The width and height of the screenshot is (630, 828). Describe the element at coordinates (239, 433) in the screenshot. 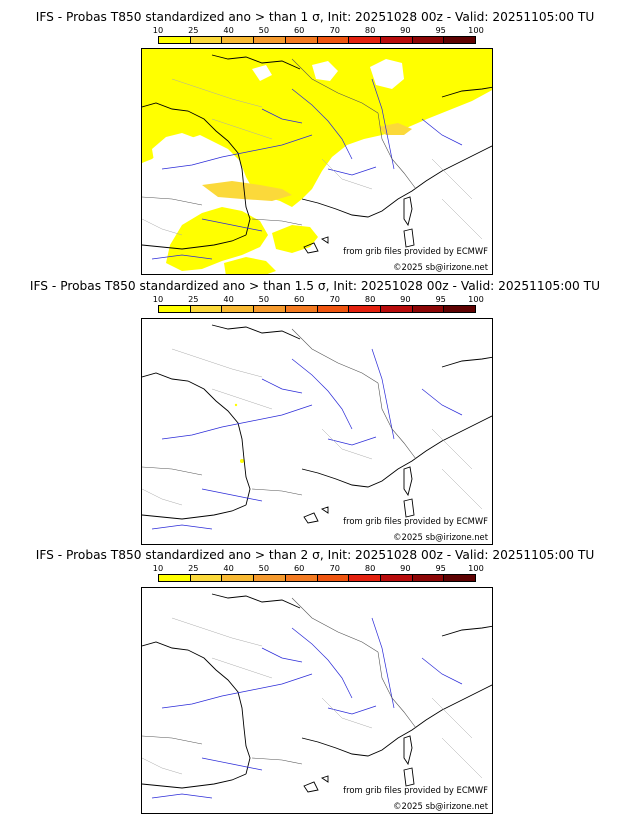

I see `probability-area-yellow` at that location.